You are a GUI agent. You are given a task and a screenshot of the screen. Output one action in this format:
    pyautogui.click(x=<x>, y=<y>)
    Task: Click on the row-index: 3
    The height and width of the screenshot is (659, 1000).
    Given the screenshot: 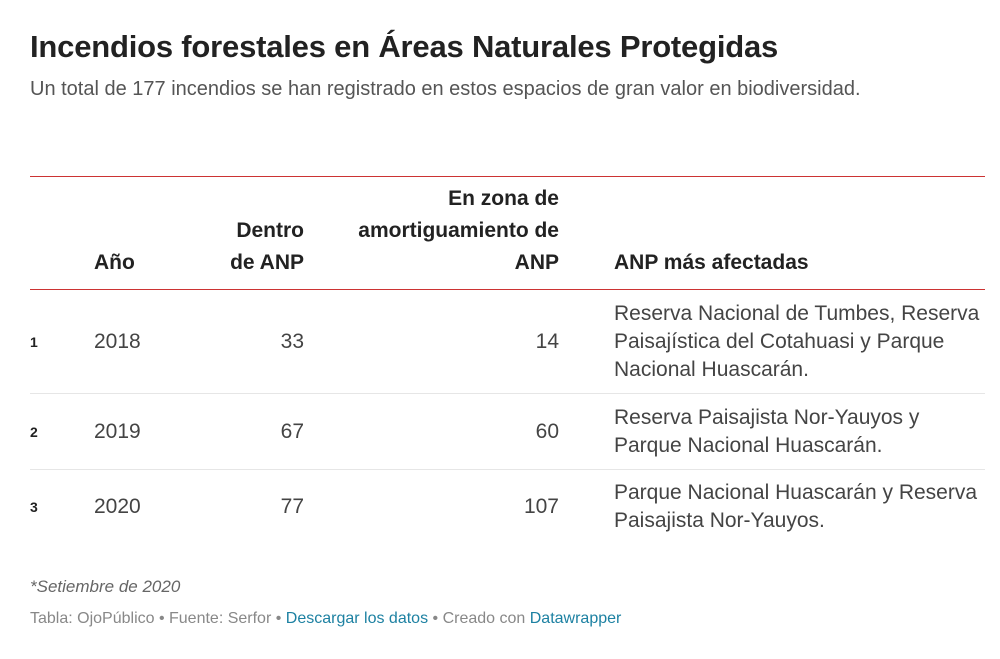 What is the action you would take?
    pyautogui.click(x=34, y=506)
    